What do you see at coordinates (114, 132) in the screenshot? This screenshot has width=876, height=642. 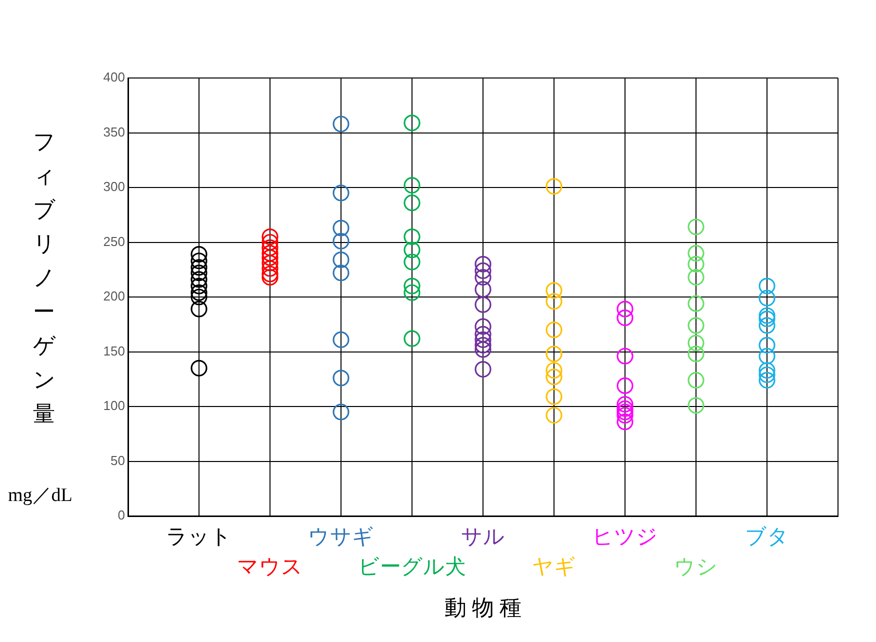 I see `y-tick-label: 350` at bounding box center [114, 132].